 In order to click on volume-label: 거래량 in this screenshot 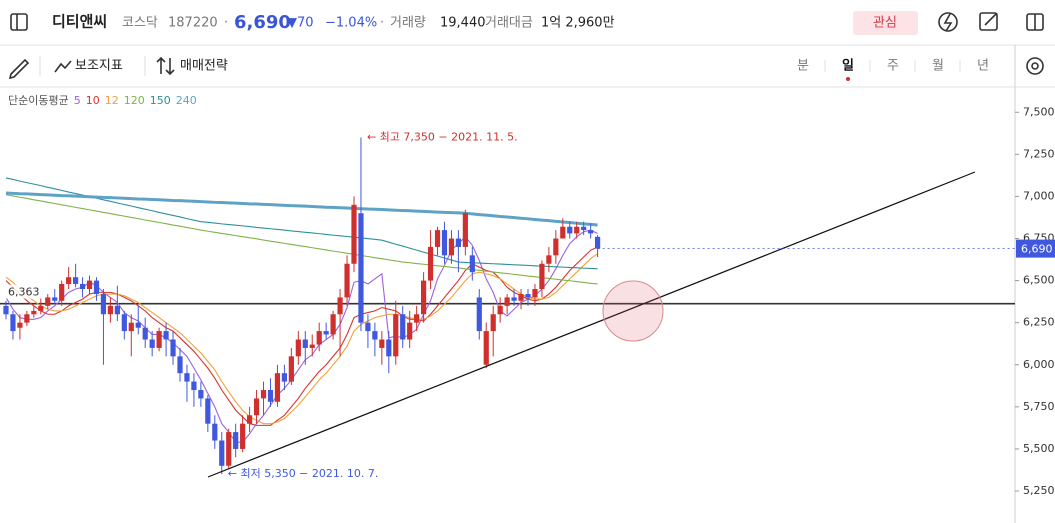, I will do `click(408, 23)`.